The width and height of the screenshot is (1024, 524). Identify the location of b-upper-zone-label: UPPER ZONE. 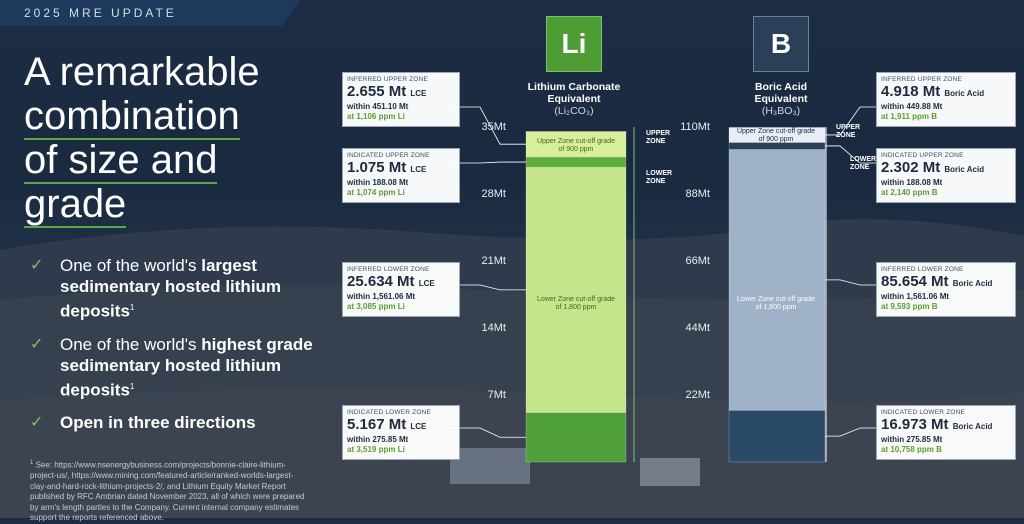
(848, 131).